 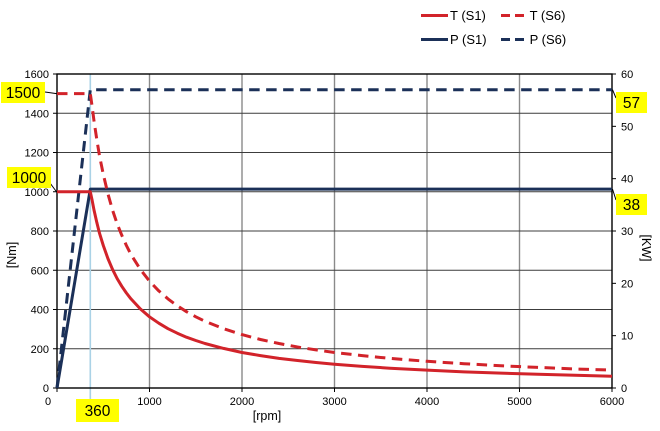 What do you see at coordinates (40, 311) in the screenshot?
I see `y-left-tick-label: 400` at bounding box center [40, 311].